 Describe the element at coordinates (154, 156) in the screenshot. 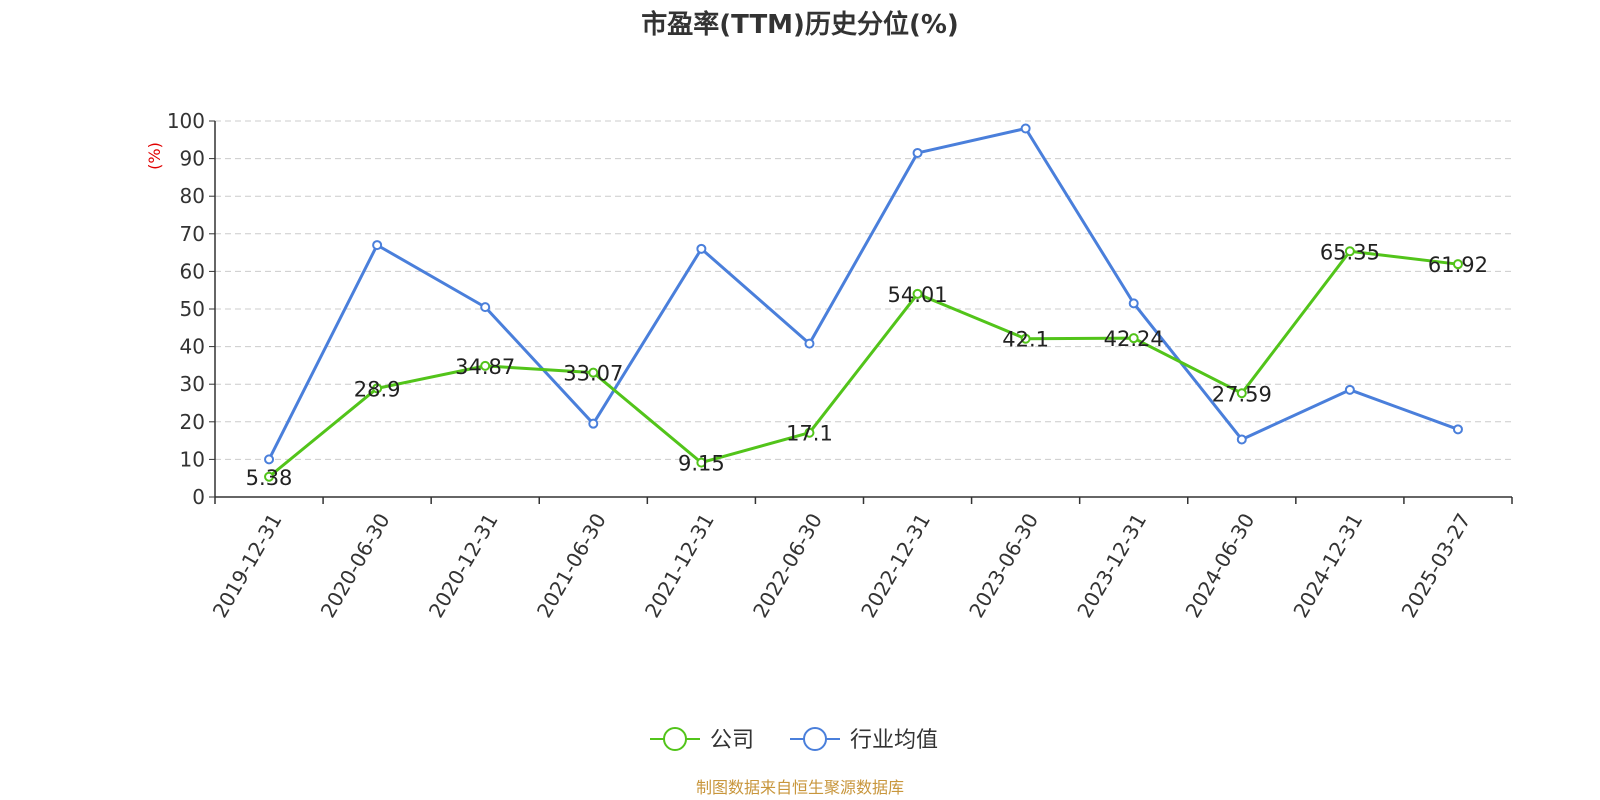

I see `y-axis-label: (%)` at that location.